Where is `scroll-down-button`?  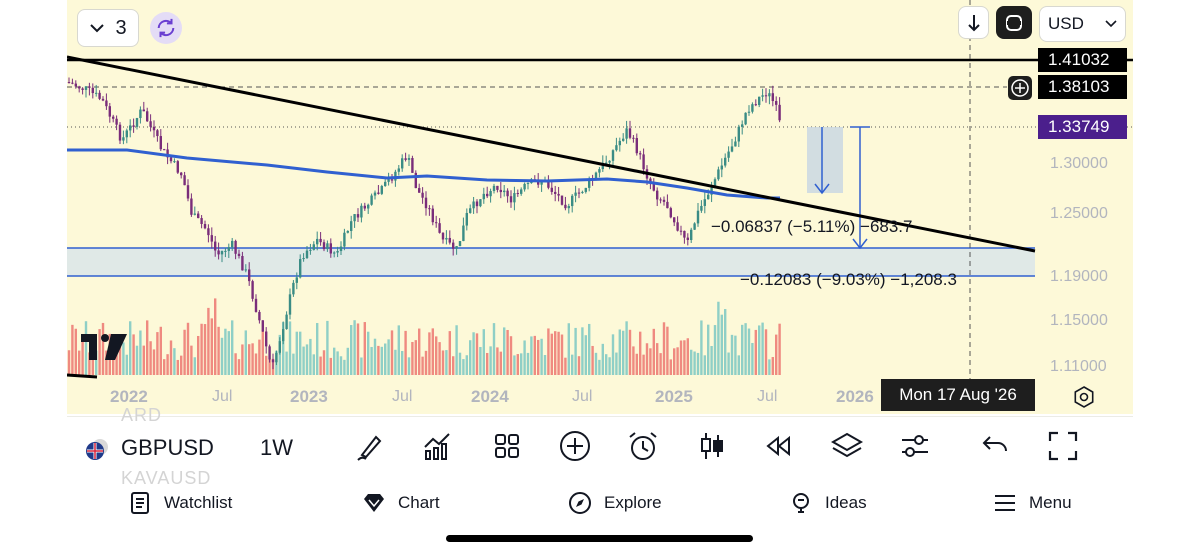
scroll-down-button is located at coordinates (973, 22).